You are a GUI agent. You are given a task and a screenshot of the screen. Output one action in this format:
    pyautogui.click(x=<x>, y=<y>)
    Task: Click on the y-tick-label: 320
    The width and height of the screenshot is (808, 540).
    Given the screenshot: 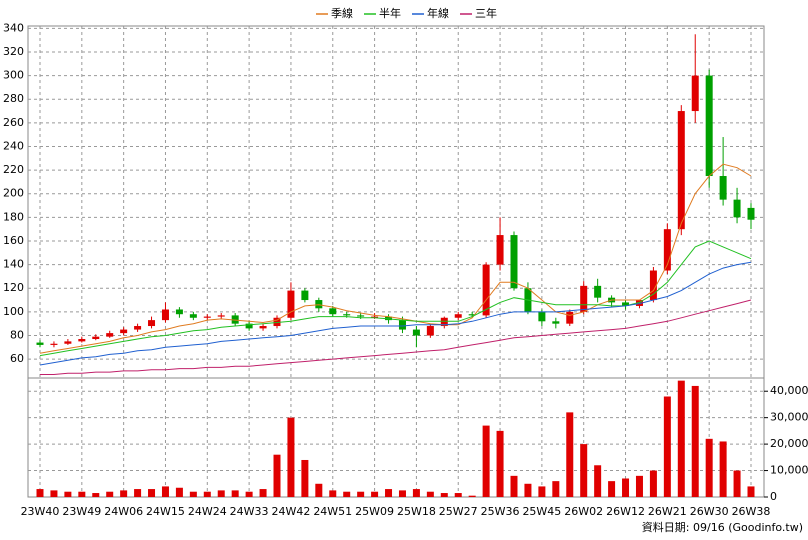 What is the action you would take?
    pyautogui.click(x=13, y=51)
    